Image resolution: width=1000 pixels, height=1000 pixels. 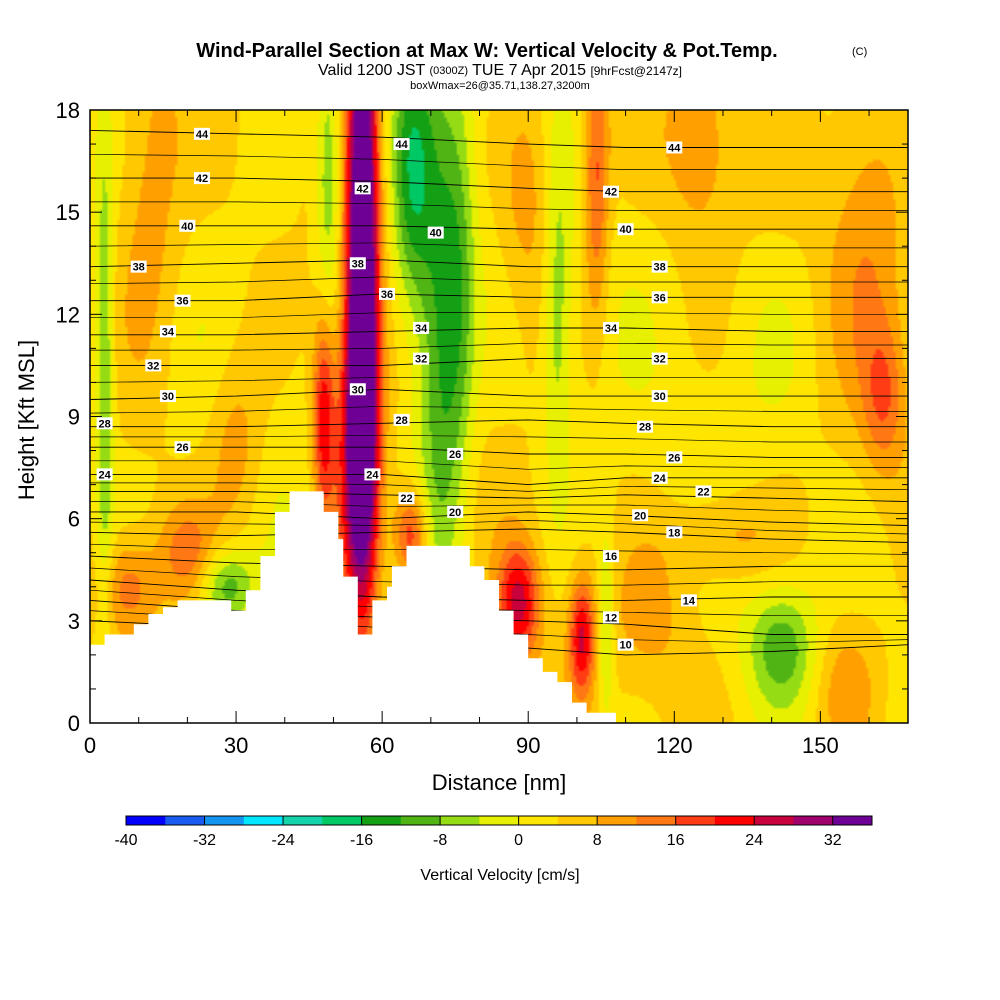 I want to click on subtitle-utc-time: (0300Z), so click(x=448, y=71).